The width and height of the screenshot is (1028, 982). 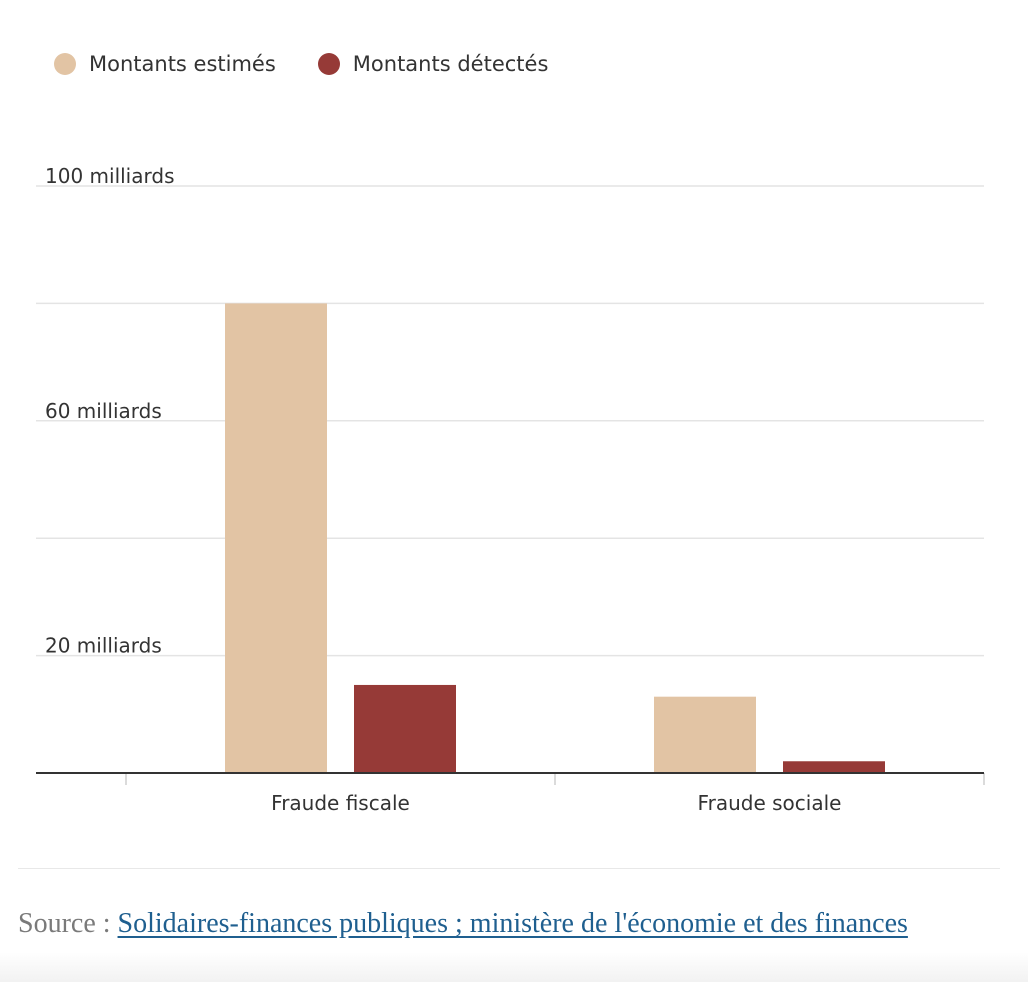 What do you see at coordinates (109, 176) in the screenshot?
I see `y-tick-label-100: 100 milliards` at bounding box center [109, 176].